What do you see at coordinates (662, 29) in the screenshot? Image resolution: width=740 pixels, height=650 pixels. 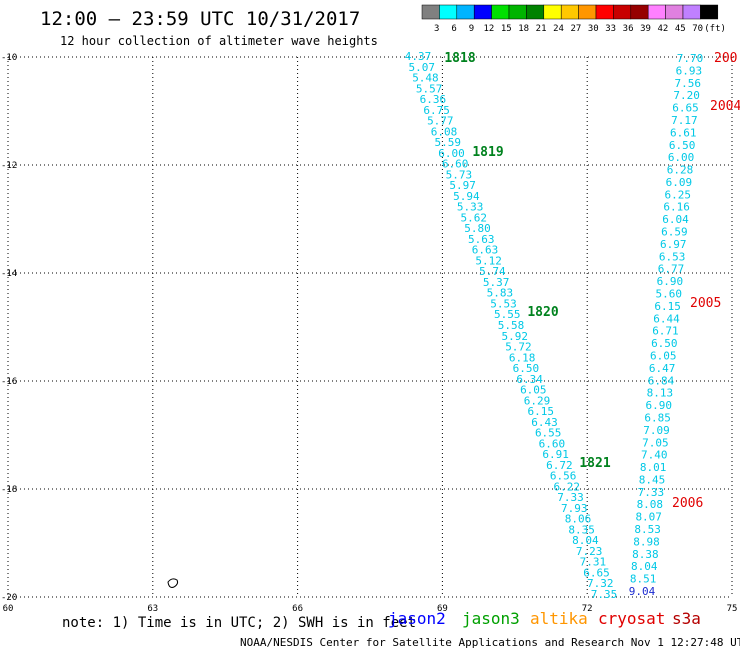 I see `scale-label: 42` at bounding box center [662, 29].